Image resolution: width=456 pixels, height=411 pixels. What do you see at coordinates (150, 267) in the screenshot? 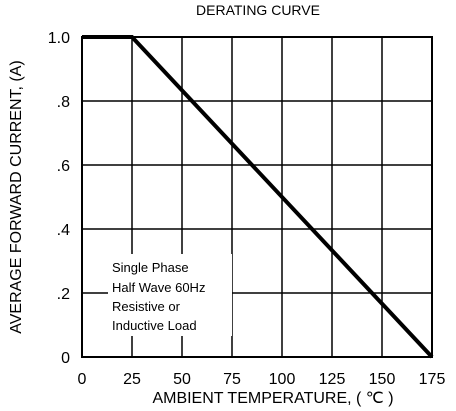
I see `note-line-1: Single Phase` at bounding box center [150, 267].